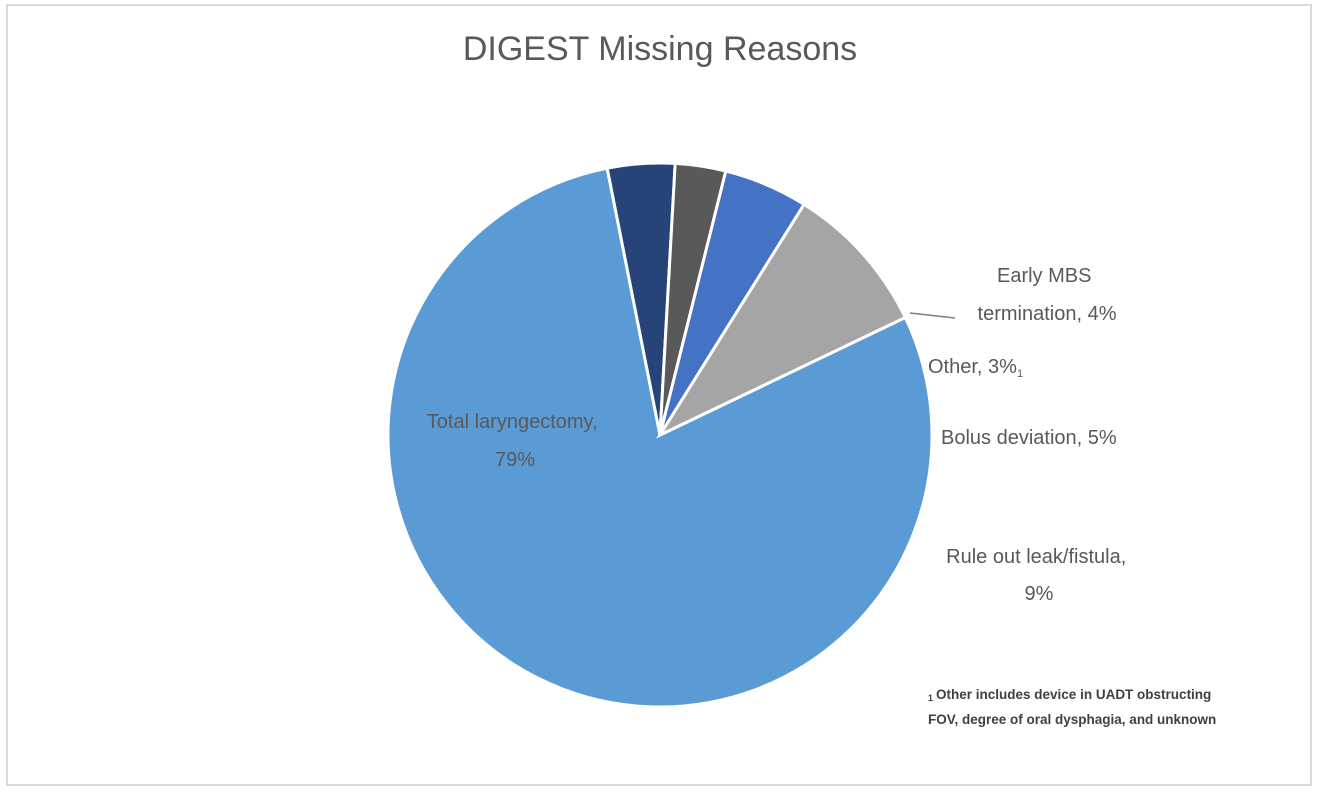 The height and width of the screenshot is (792, 1320). Describe the element at coordinates (1039, 575) in the screenshot. I see `label-rule-out-leak-fistula: Rule out leak/fistula, 9%` at that location.